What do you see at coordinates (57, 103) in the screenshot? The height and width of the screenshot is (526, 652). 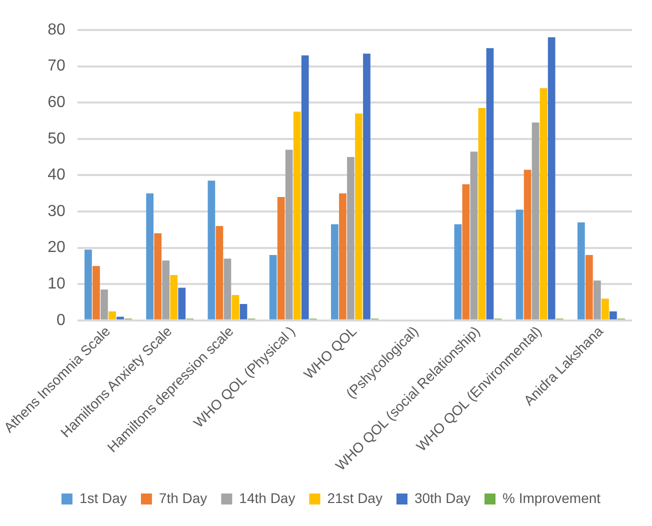 I see `y-tick-label: 60` at bounding box center [57, 103].